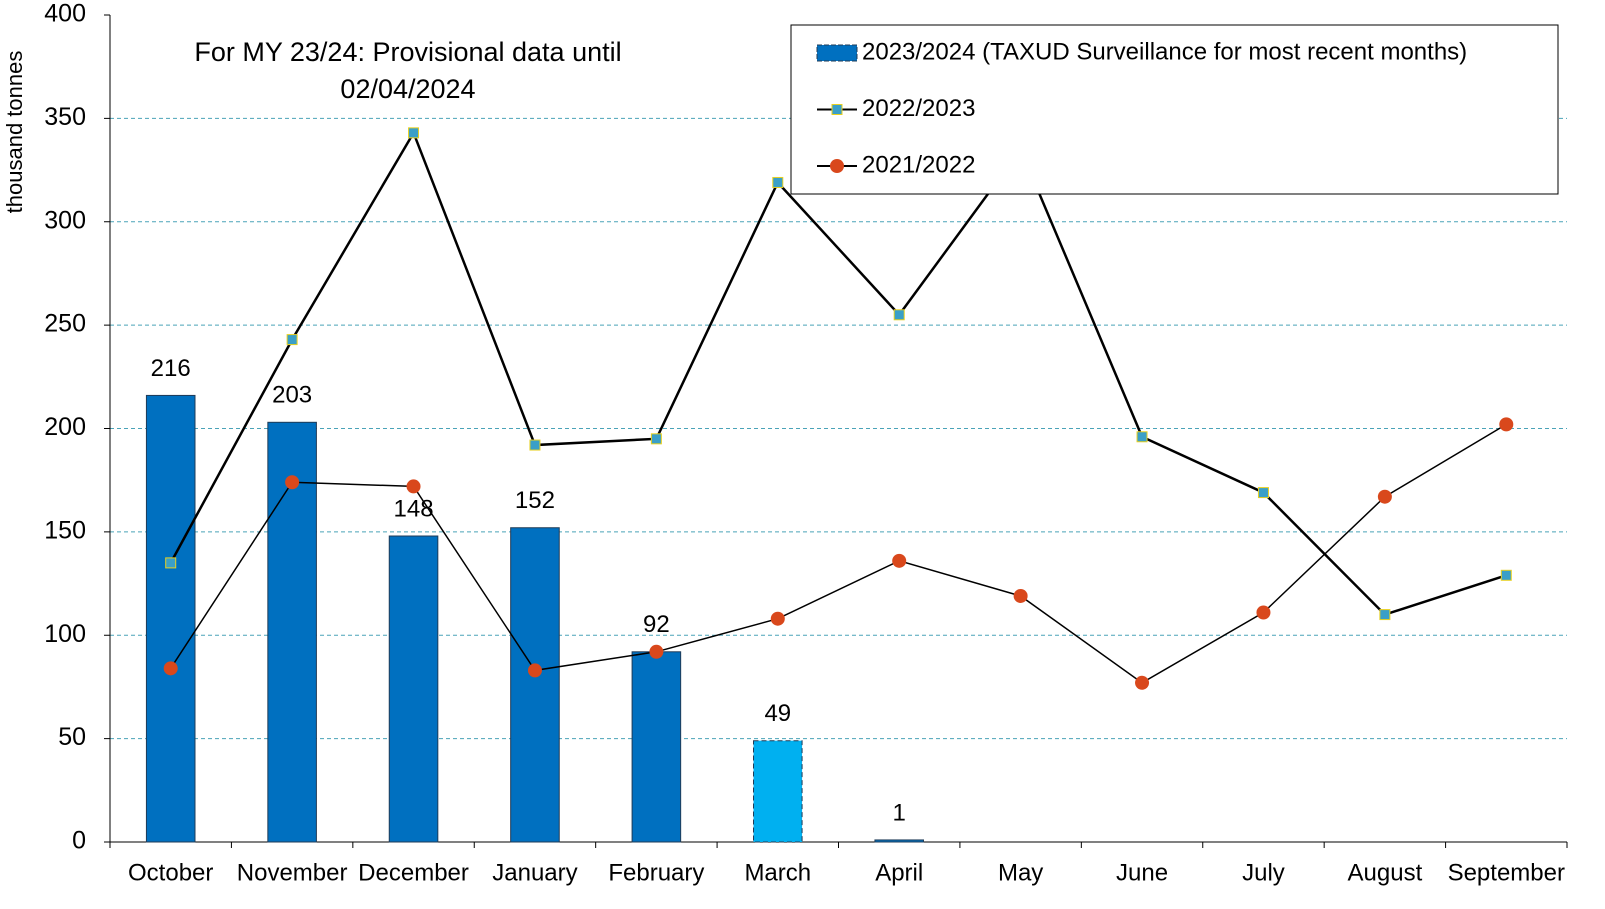 This screenshot has width=1605, height=909. Describe the element at coordinates (292, 395) in the screenshot. I see `data-label: 203` at that location.